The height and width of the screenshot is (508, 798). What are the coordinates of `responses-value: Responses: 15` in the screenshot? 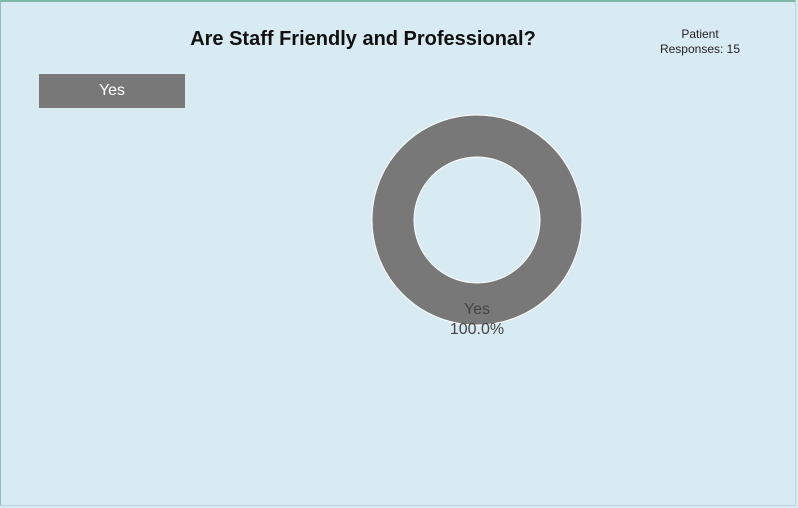 It's located at (700, 49).